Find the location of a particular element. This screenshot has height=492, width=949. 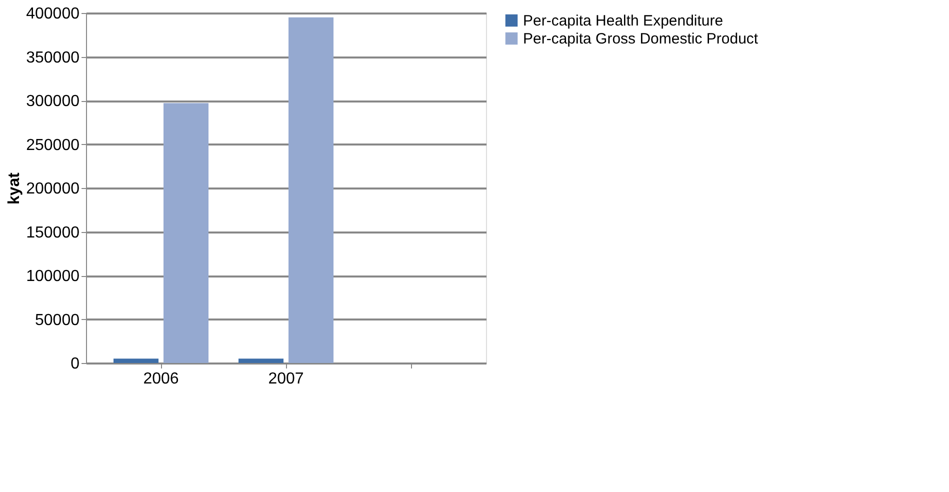

legend-label: Per-capita Health Expenditure is located at coordinates (623, 21).